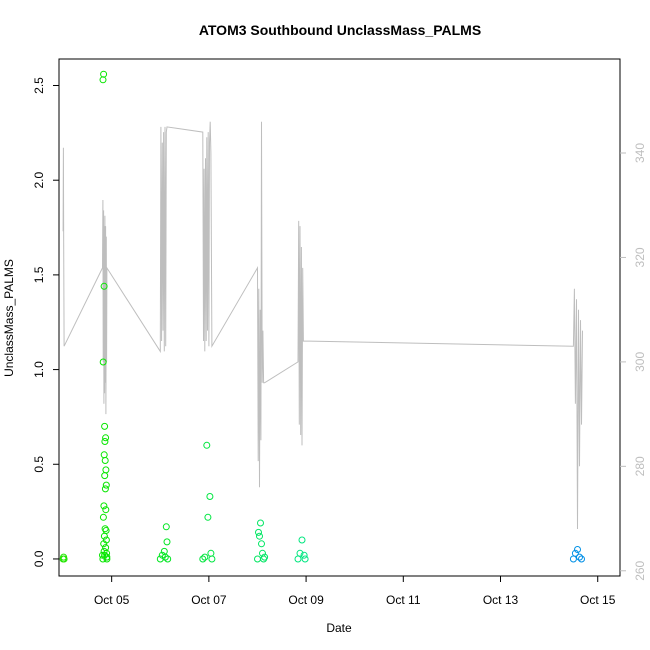 The width and height of the screenshot is (650, 650). I want to click on y-tick-label: 2.0, so click(39, 180).